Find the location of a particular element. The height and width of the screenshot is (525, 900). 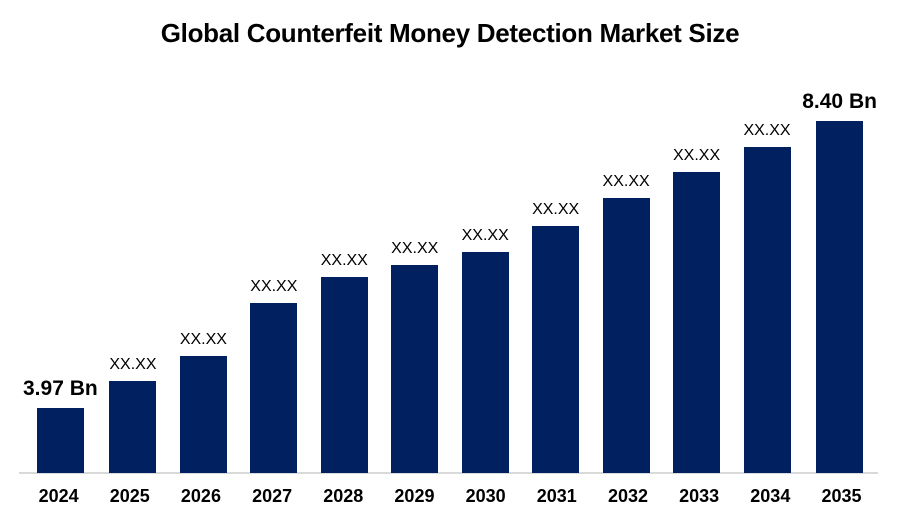

bar-2031 is located at coordinates (556, 349).